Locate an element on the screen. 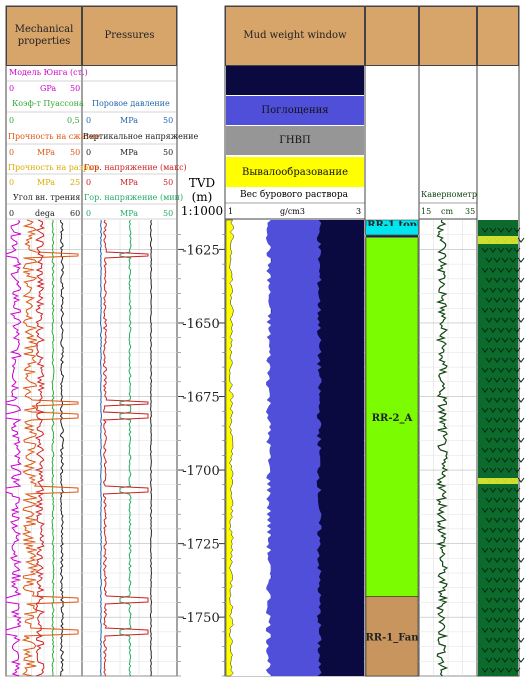 Image resolution: width=526 pixels, height=682 pixels. pore-pressure-label: Поровое давление is located at coordinates (131, 103).